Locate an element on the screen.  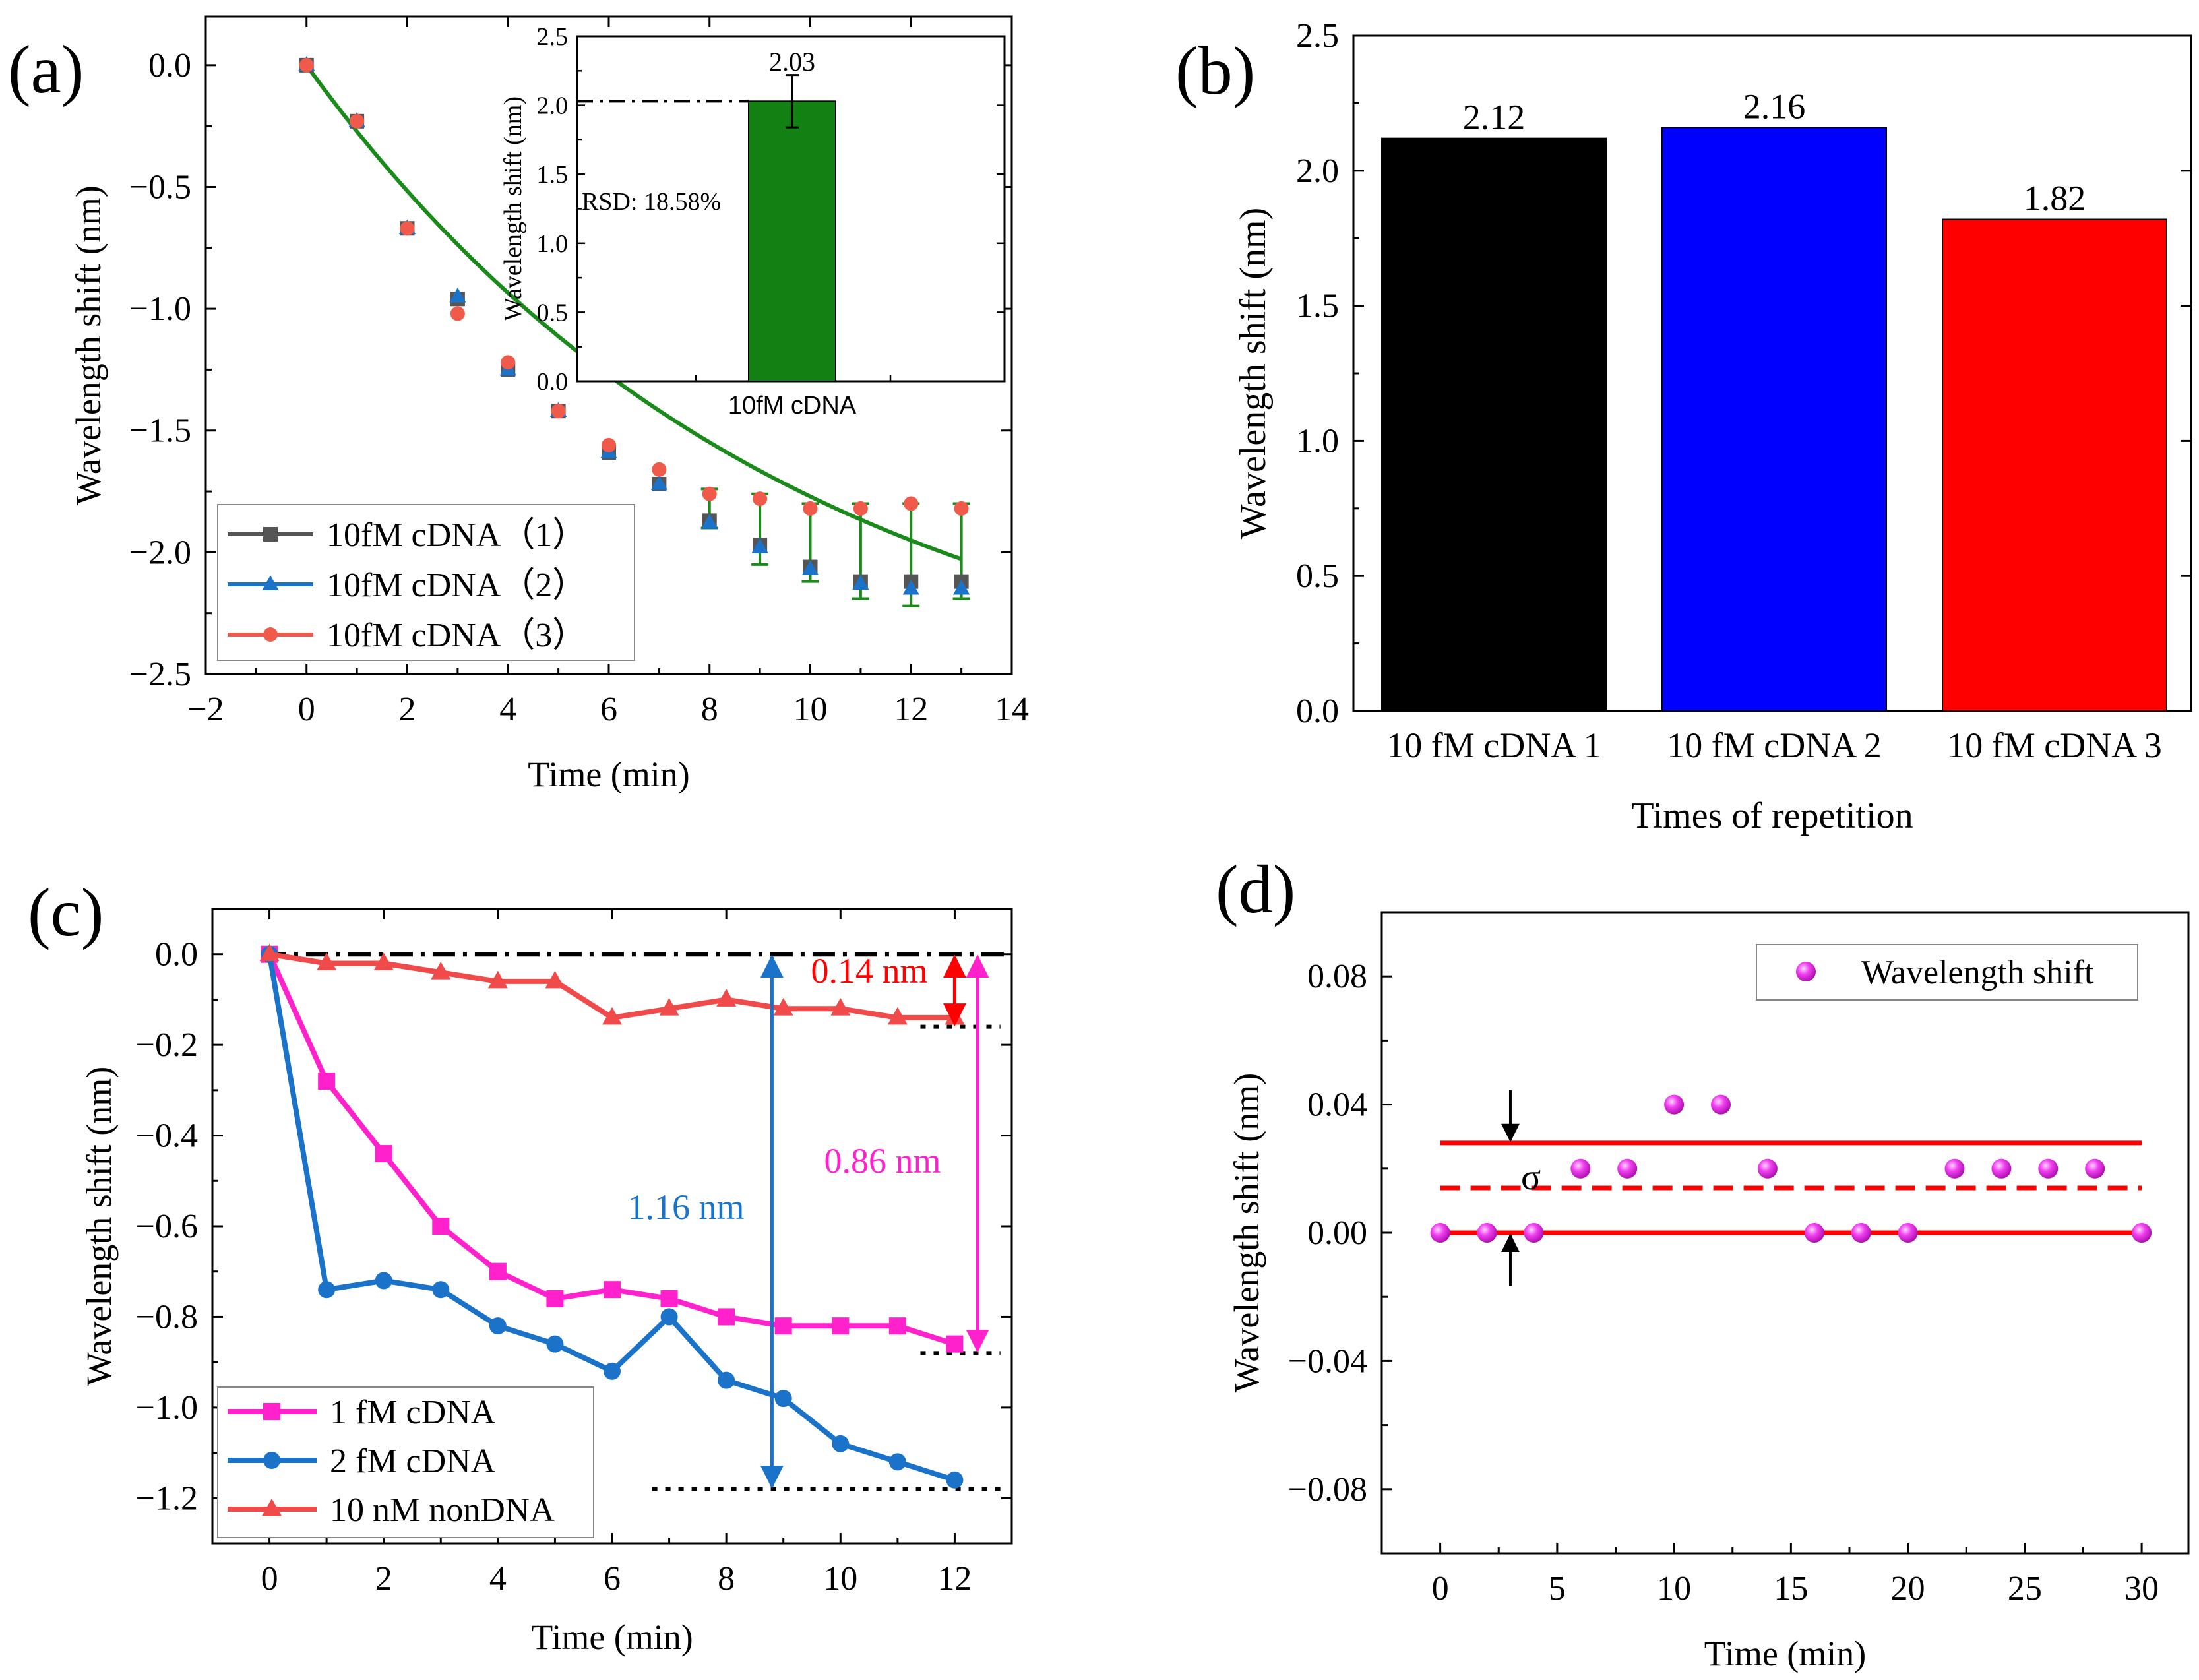
inset-y-tick-label: 1.0 is located at coordinates (553, 244).